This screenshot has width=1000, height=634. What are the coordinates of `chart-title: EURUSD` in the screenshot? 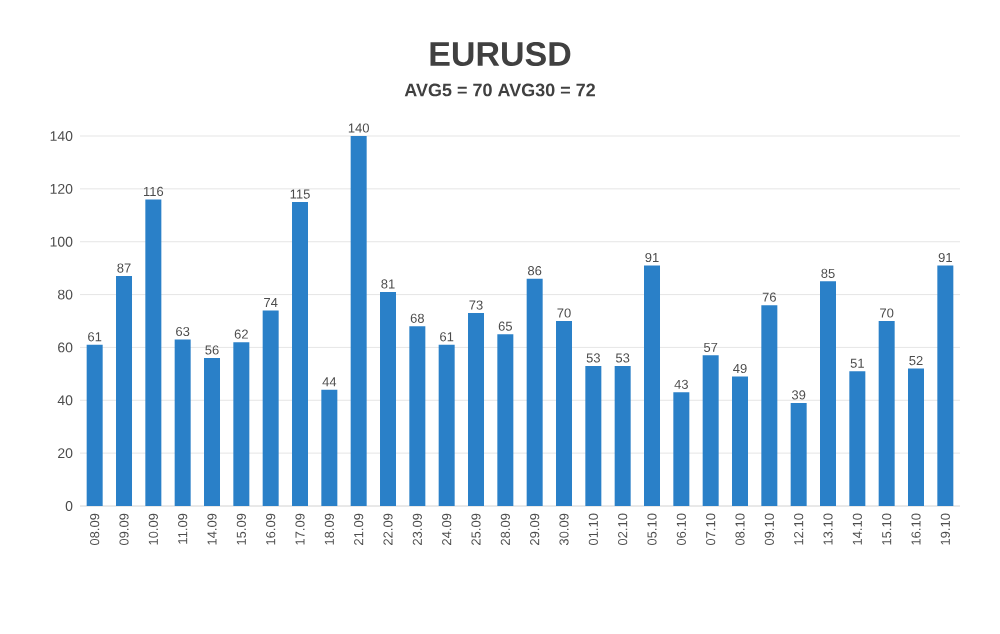 It's located at (500, 54).